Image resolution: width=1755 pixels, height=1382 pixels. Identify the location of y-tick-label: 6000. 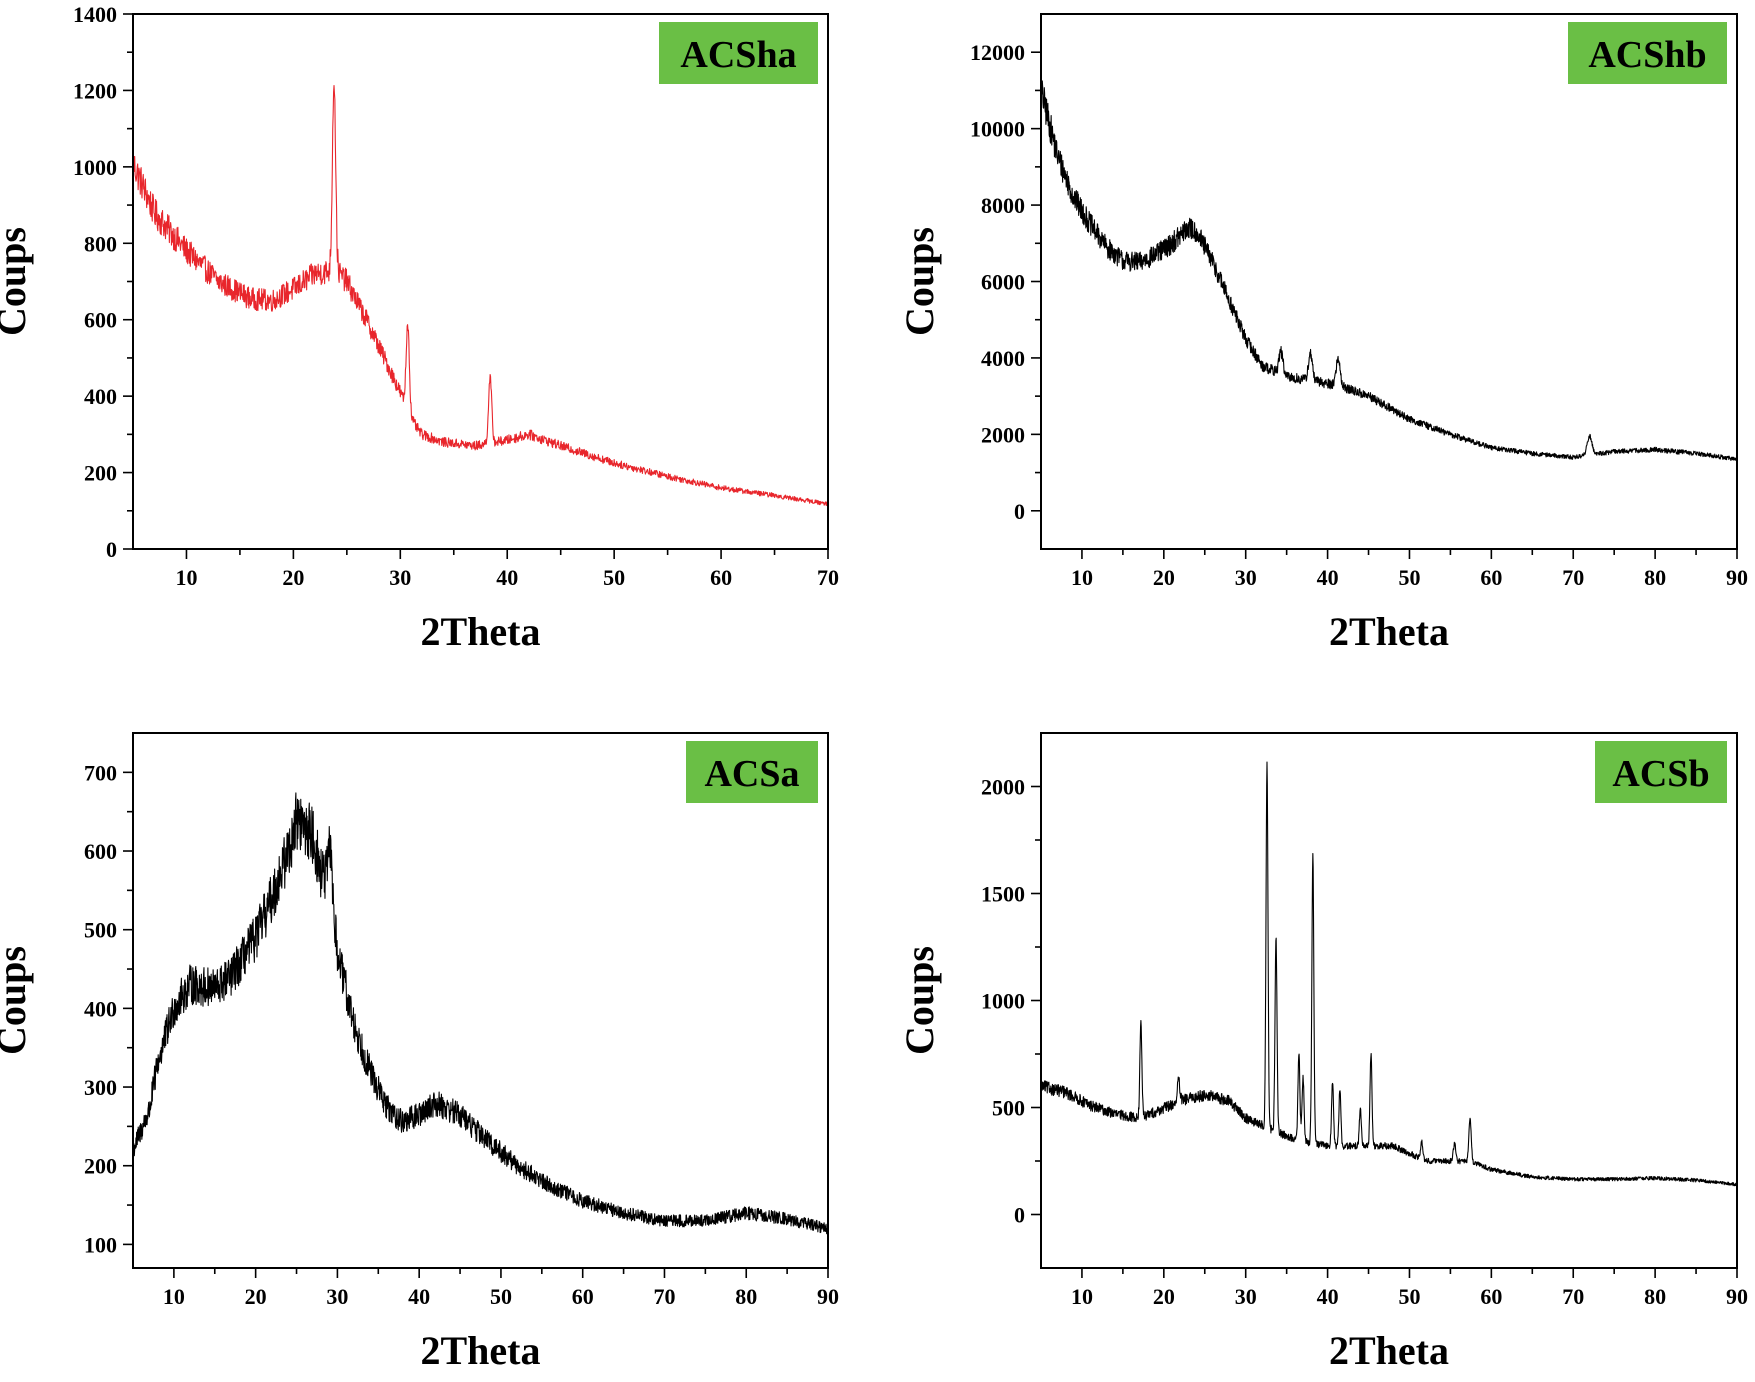
(1003, 282).